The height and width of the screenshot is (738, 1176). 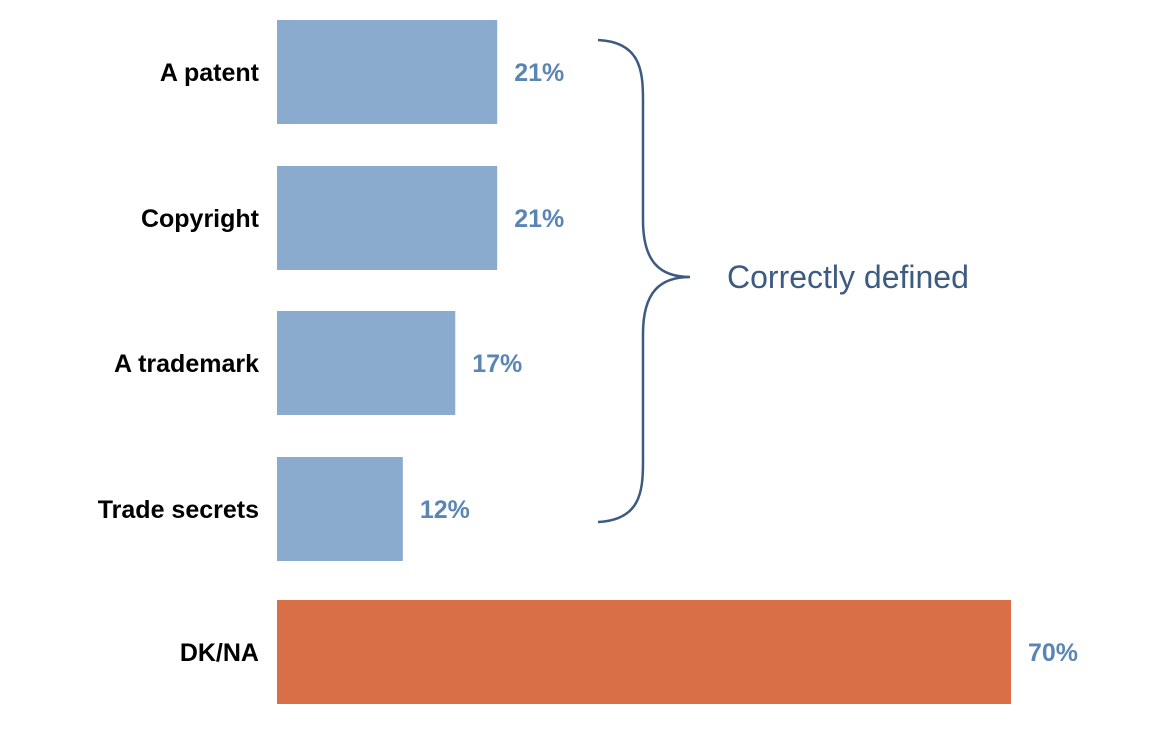 What do you see at coordinates (848, 277) in the screenshot?
I see `annotation-label: Correctly defined` at bounding box center [848, 277].